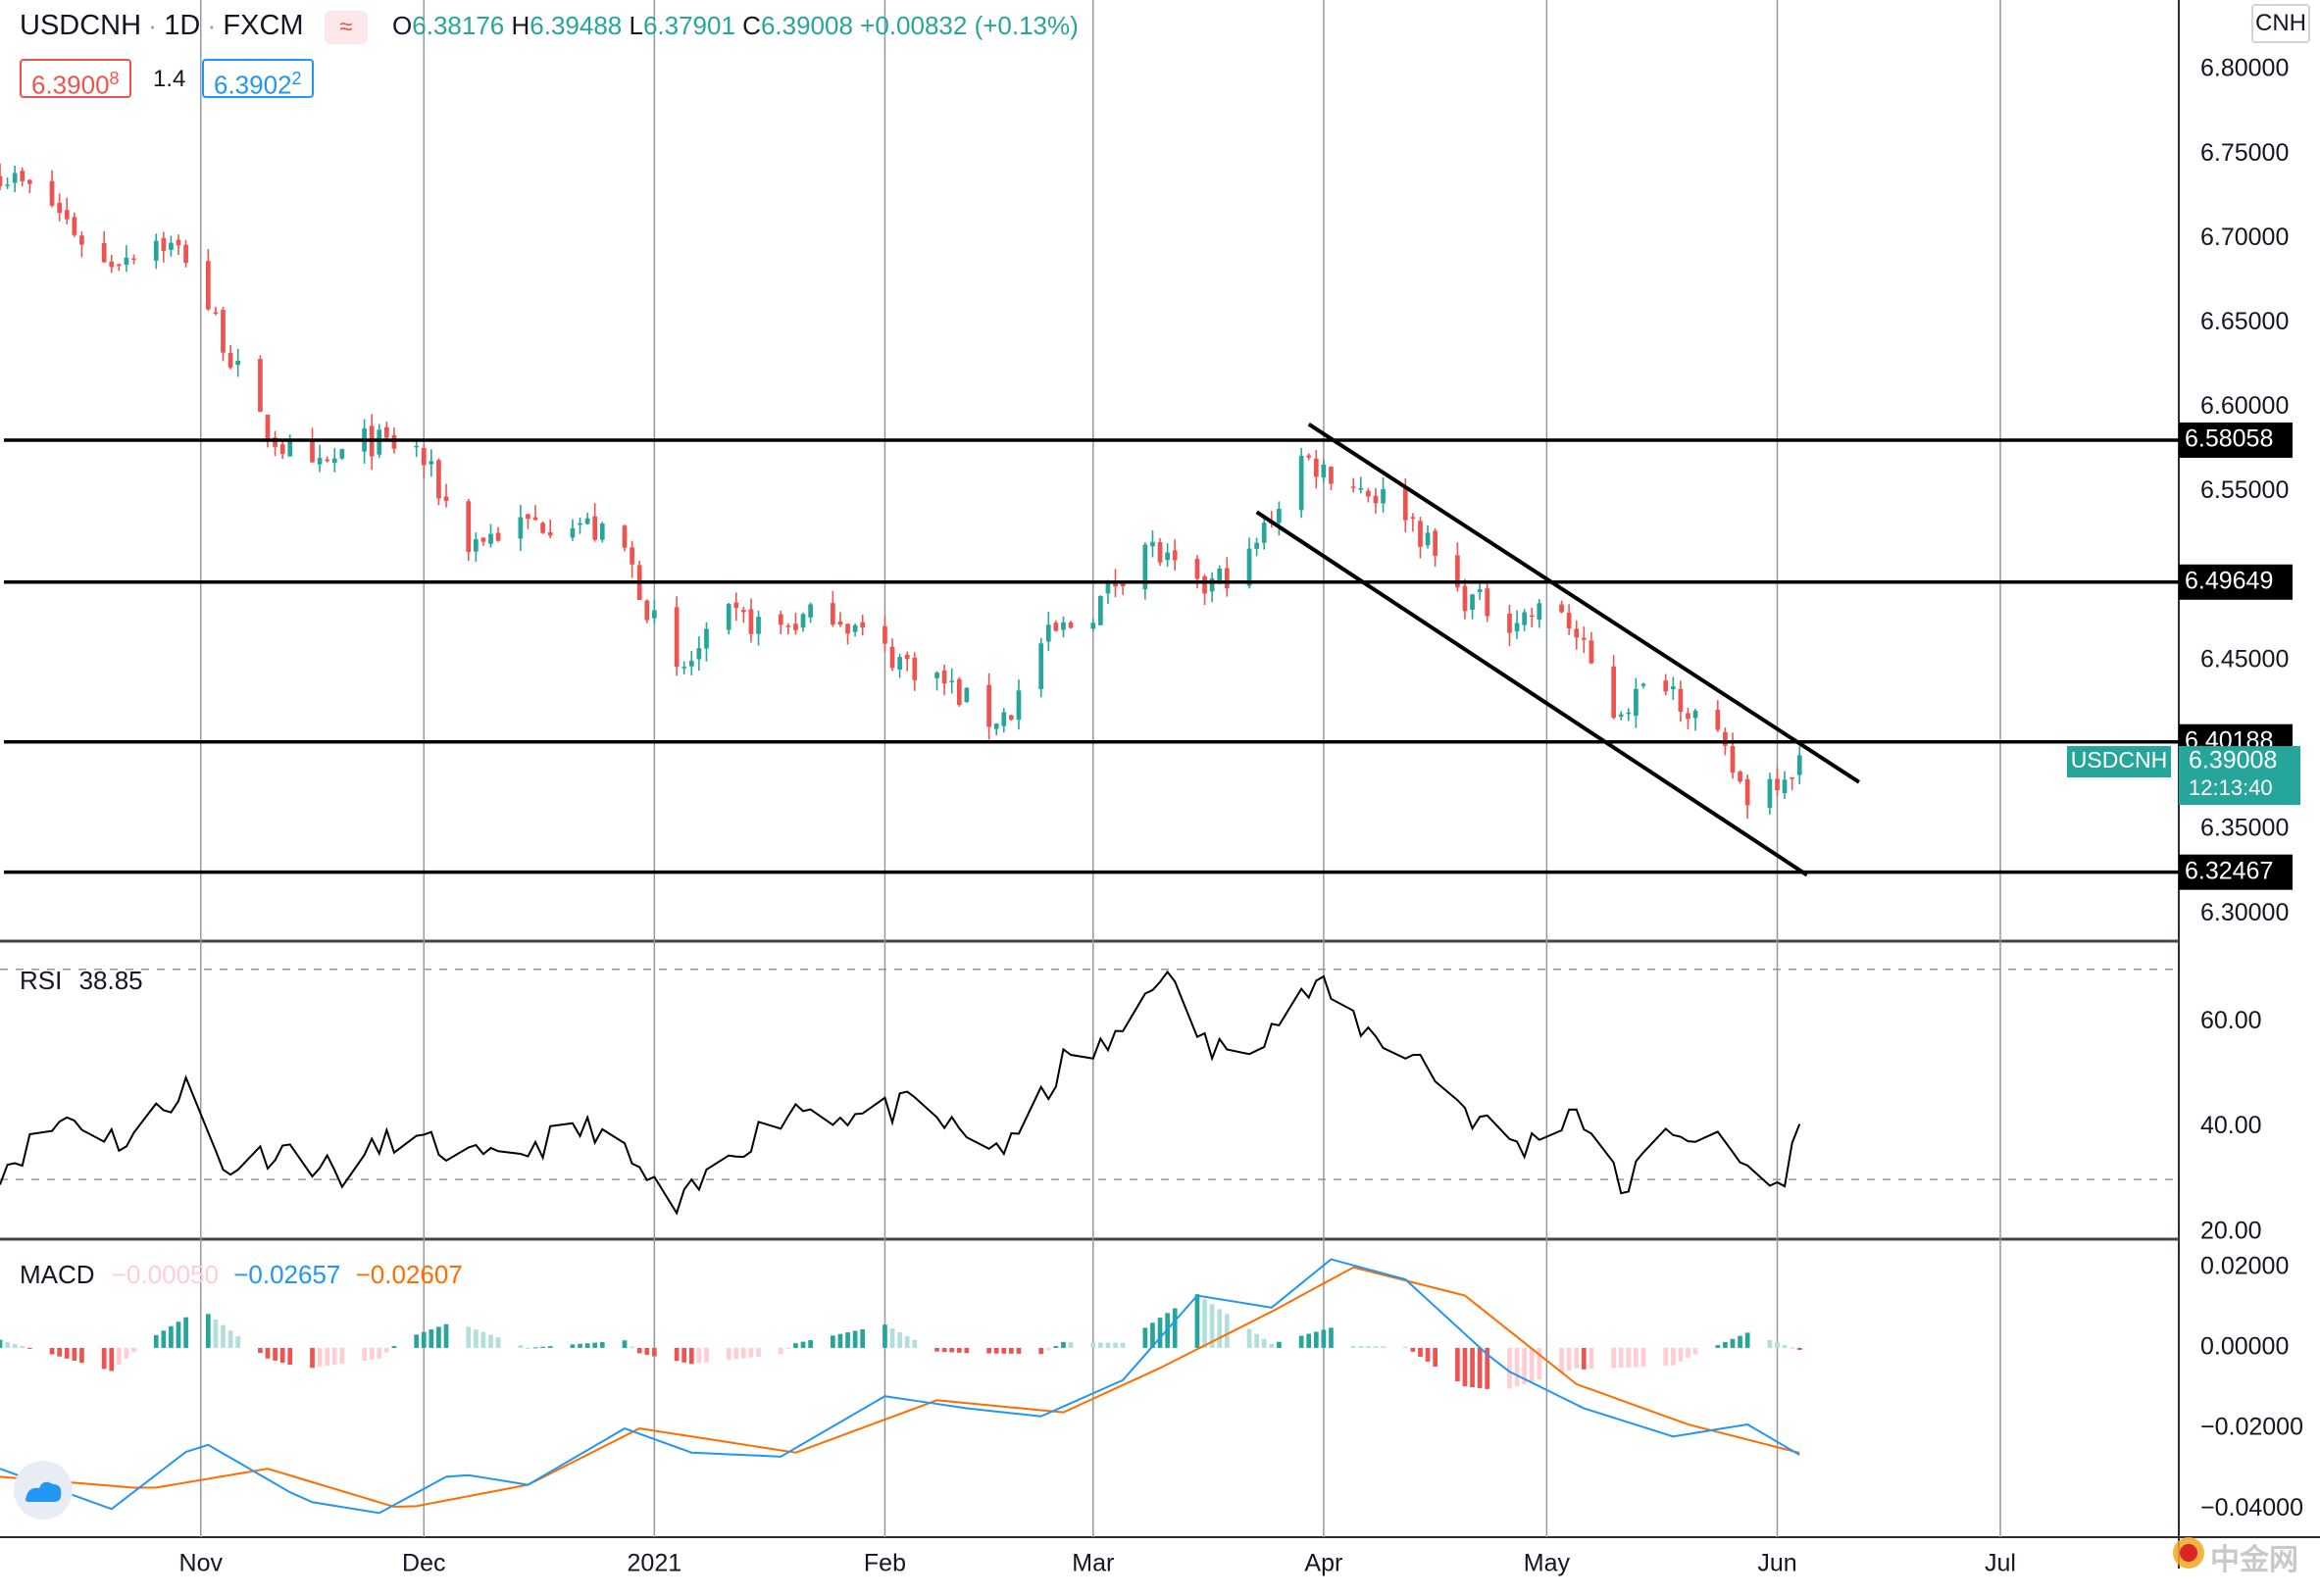 The image size is (2320, 1596). What do you see at coordinates (2280, 23) in the screenshot?
I see `currency-badge: CNH` at bounding box center [2280, 23].